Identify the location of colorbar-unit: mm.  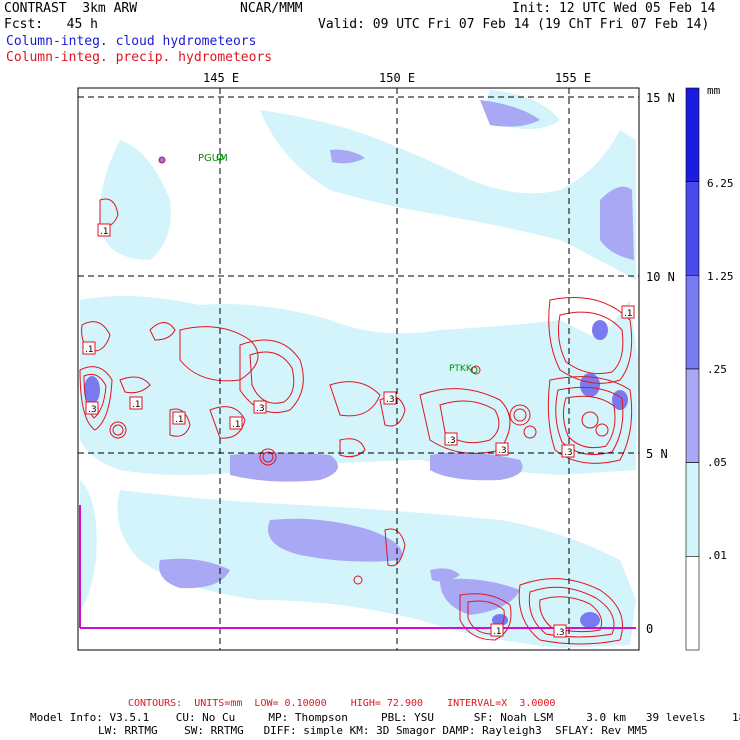
(714, 90).